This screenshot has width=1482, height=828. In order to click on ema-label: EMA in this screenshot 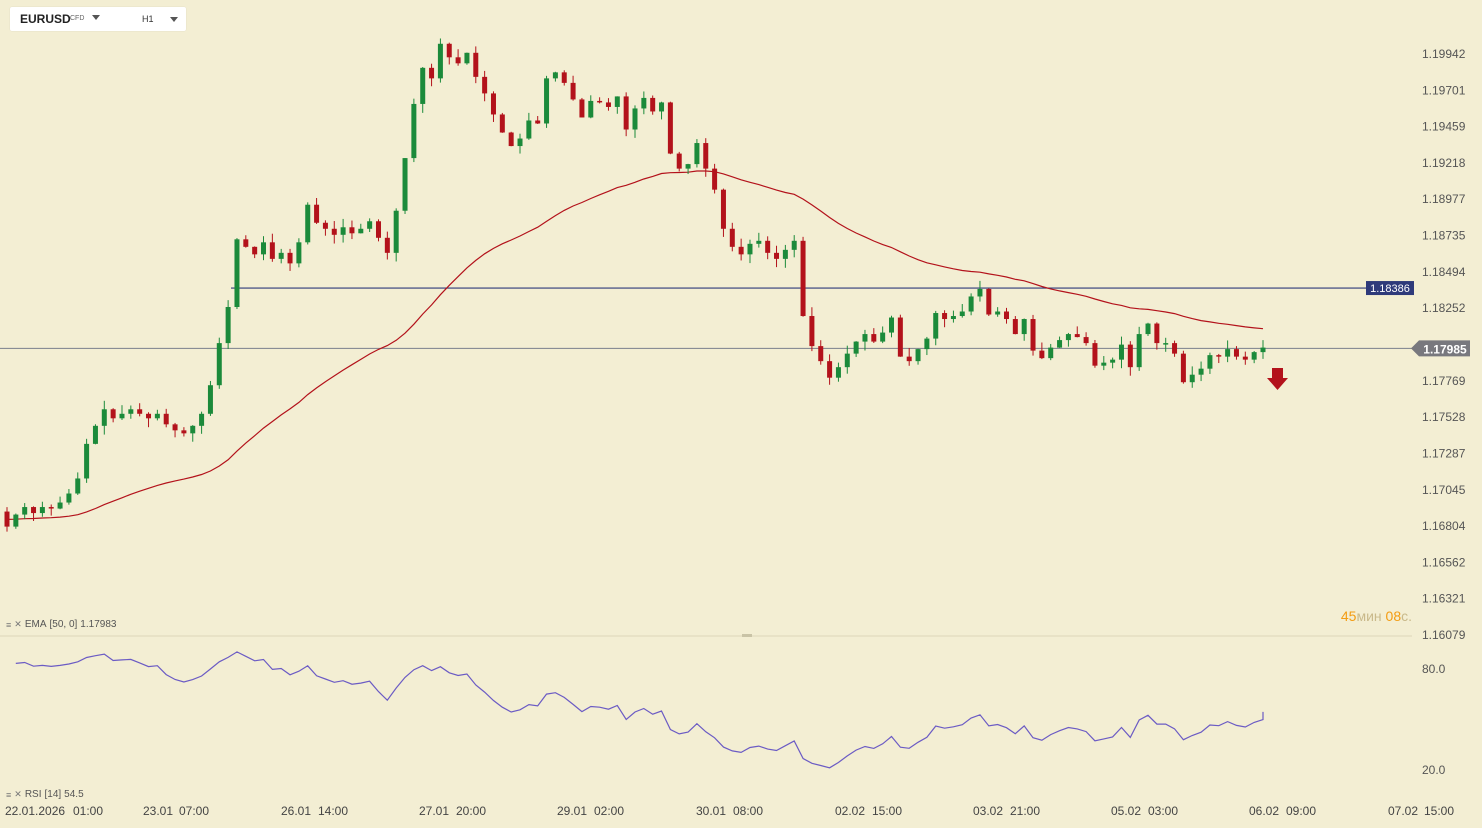, I will do `click(35, 624)`.